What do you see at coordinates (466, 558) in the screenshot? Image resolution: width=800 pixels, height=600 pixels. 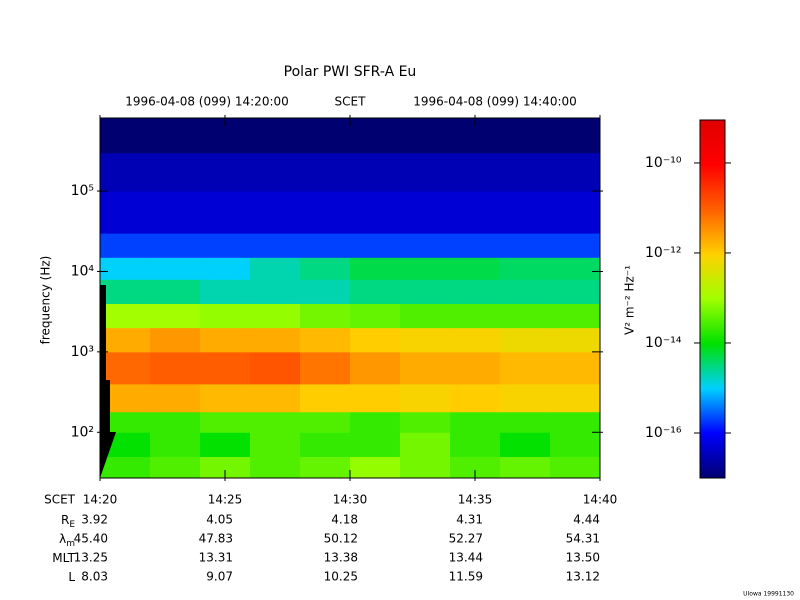 I see `ephemeris-value: 13.44` at bounding box center [466, 558].